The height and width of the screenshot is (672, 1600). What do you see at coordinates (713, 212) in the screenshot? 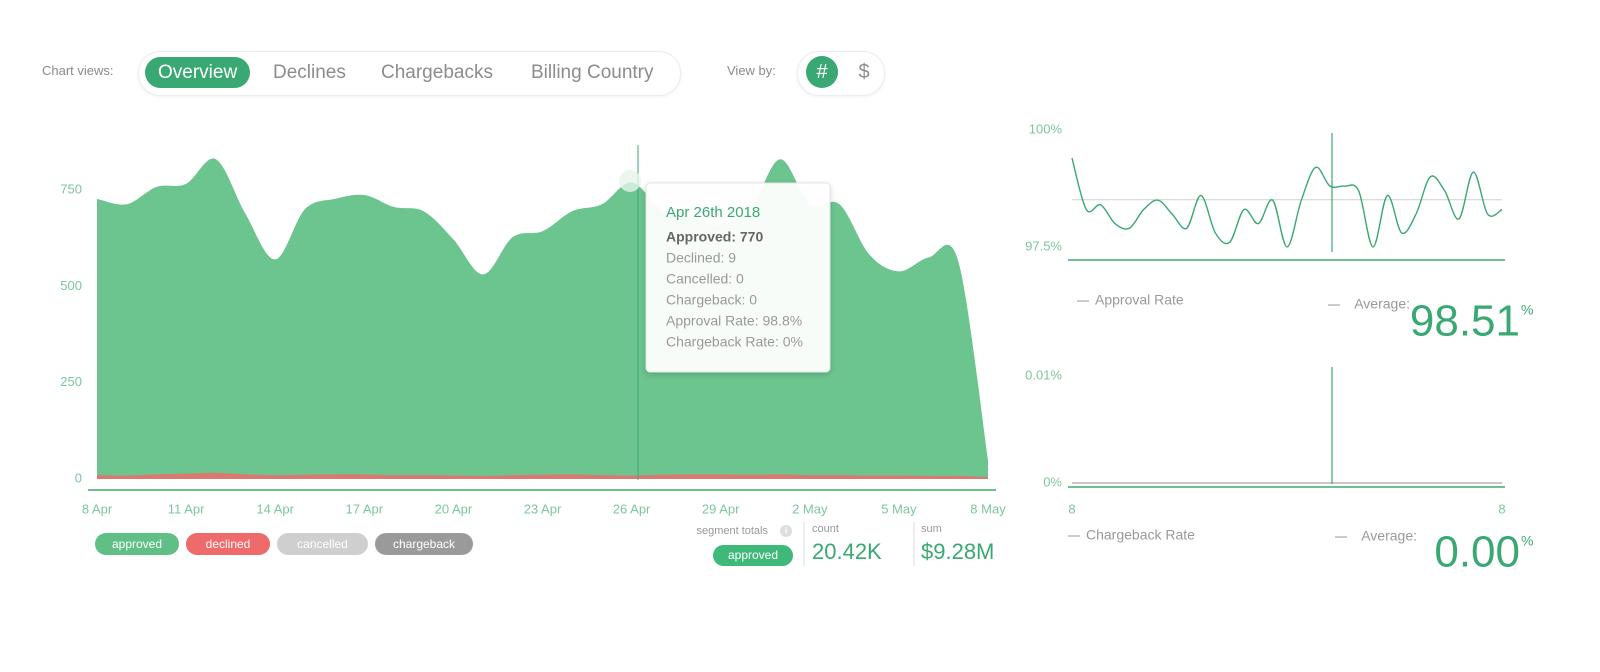
I see `tooltip-title: Apr 26th 2018` at bounding box center [713, 212].